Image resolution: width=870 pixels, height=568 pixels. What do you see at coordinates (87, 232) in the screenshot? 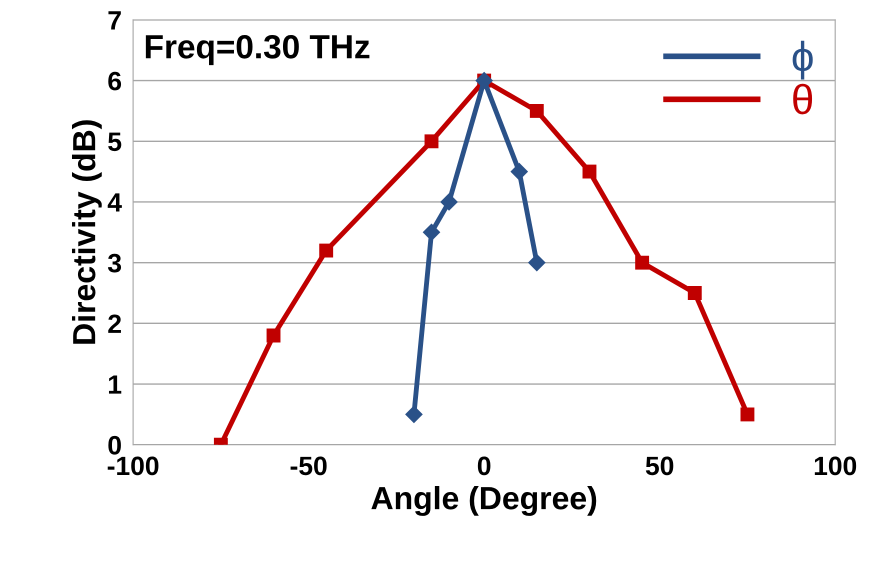
I see `y-axis-title: Directivity (dB)` at bounding box center [87, 232].